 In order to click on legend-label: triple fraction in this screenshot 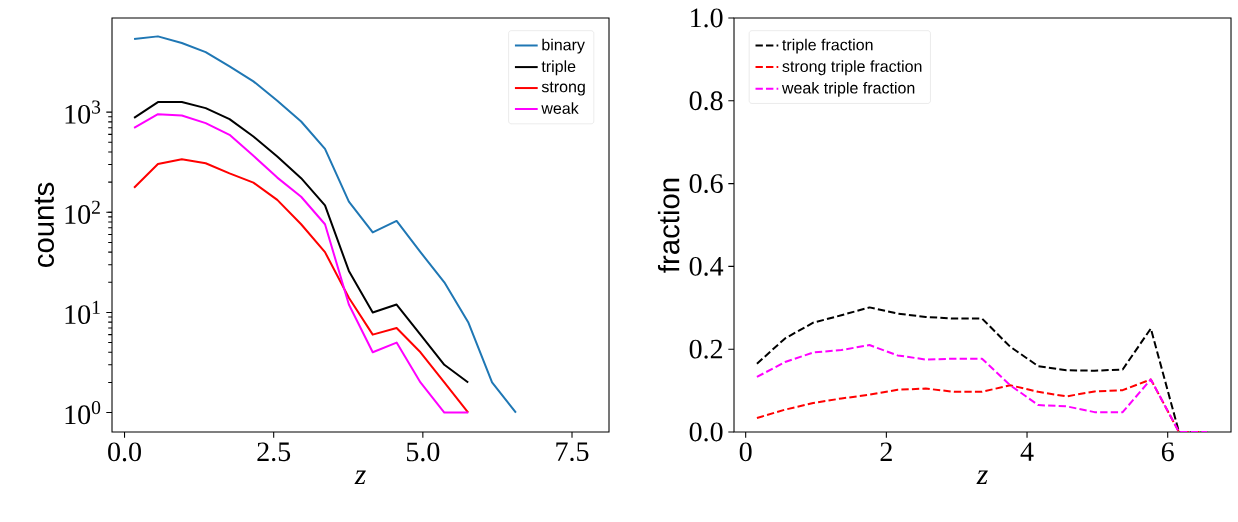, I will do `click(827, 46)`.